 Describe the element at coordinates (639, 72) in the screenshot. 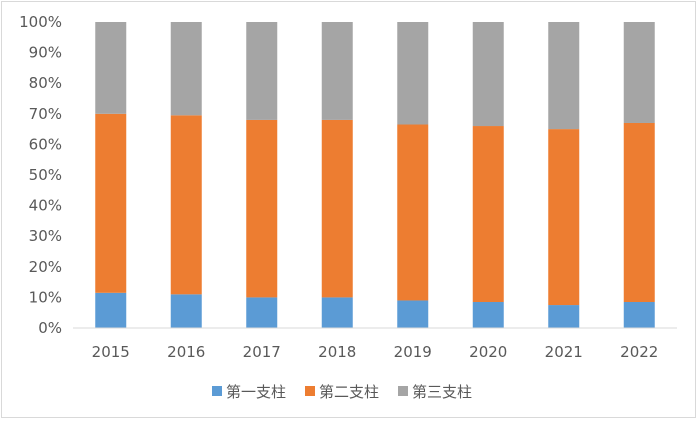

I see `bar-segment-3-2022` at that location.